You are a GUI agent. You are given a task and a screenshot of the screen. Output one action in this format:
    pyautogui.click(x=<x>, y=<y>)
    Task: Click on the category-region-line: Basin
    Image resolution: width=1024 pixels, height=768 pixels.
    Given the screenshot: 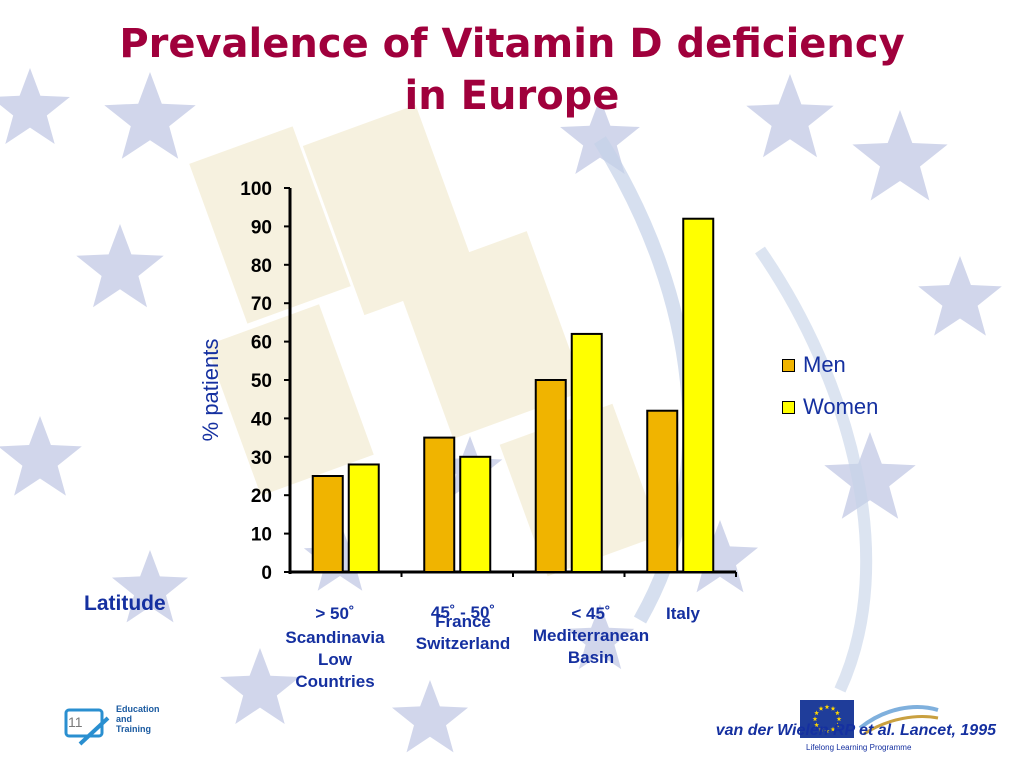 What is the action you would take?
    pyautogui.click(x=591, y=657)
    